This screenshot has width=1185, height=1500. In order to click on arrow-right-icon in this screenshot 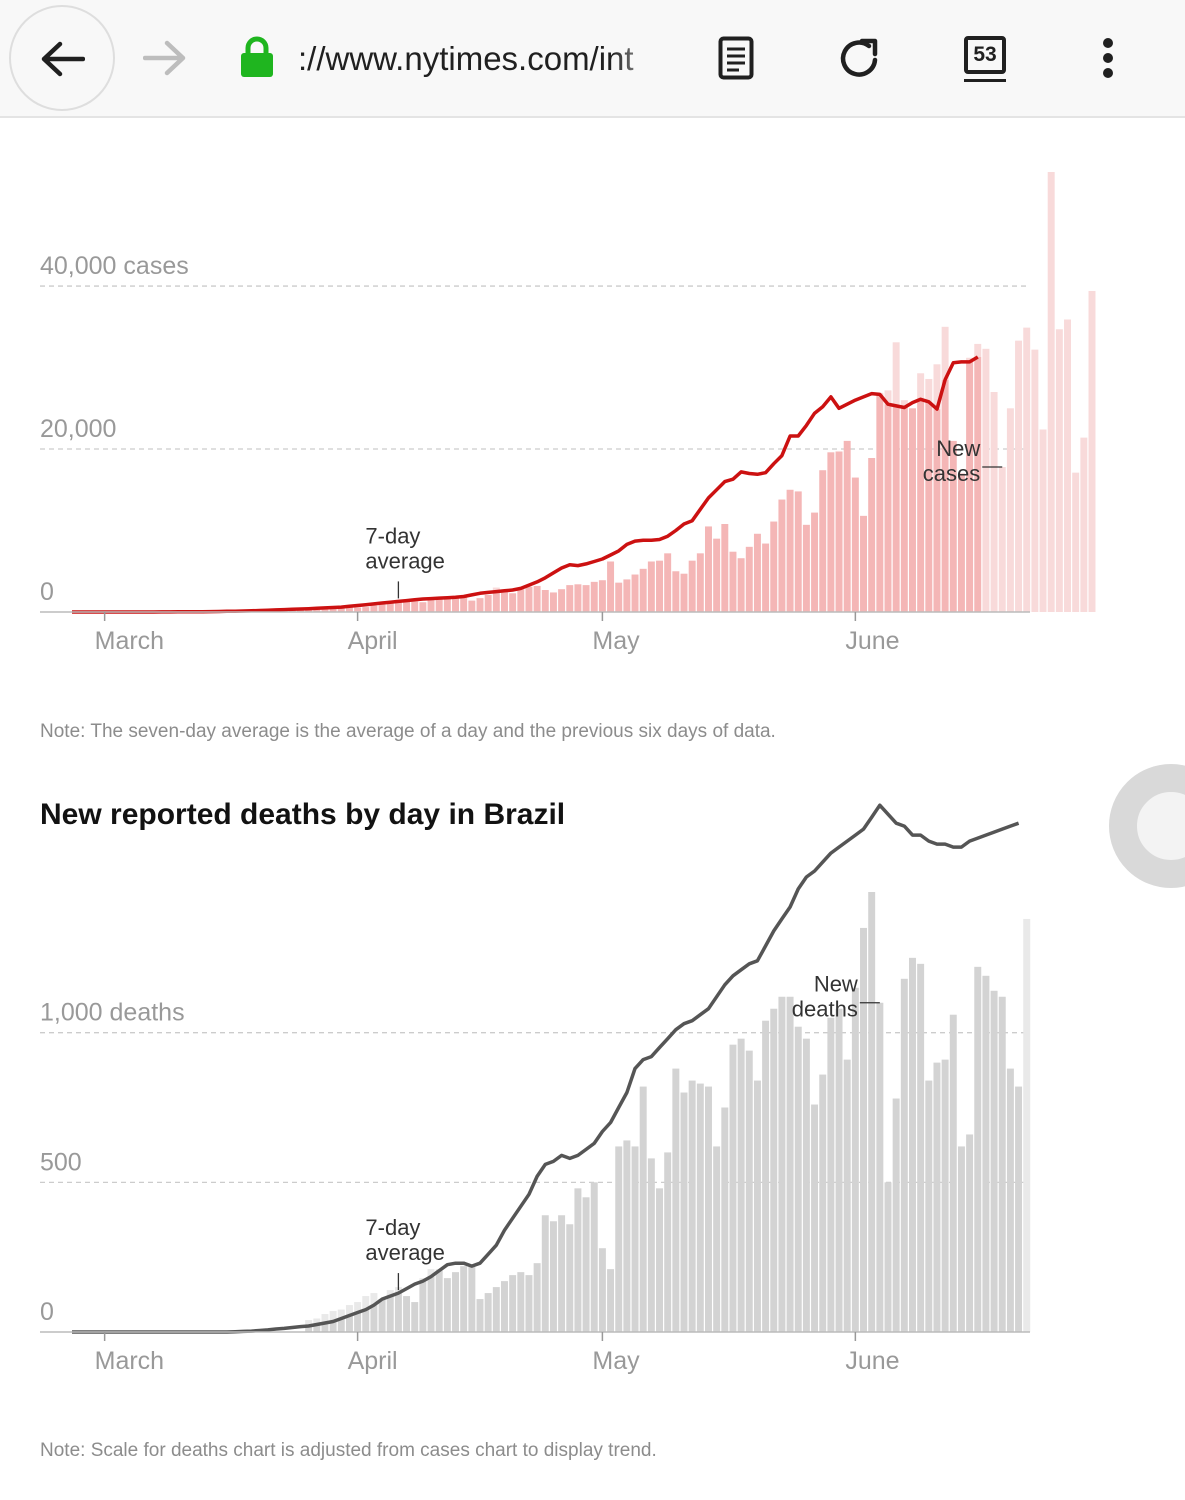, I will do `click(165, 58)`.